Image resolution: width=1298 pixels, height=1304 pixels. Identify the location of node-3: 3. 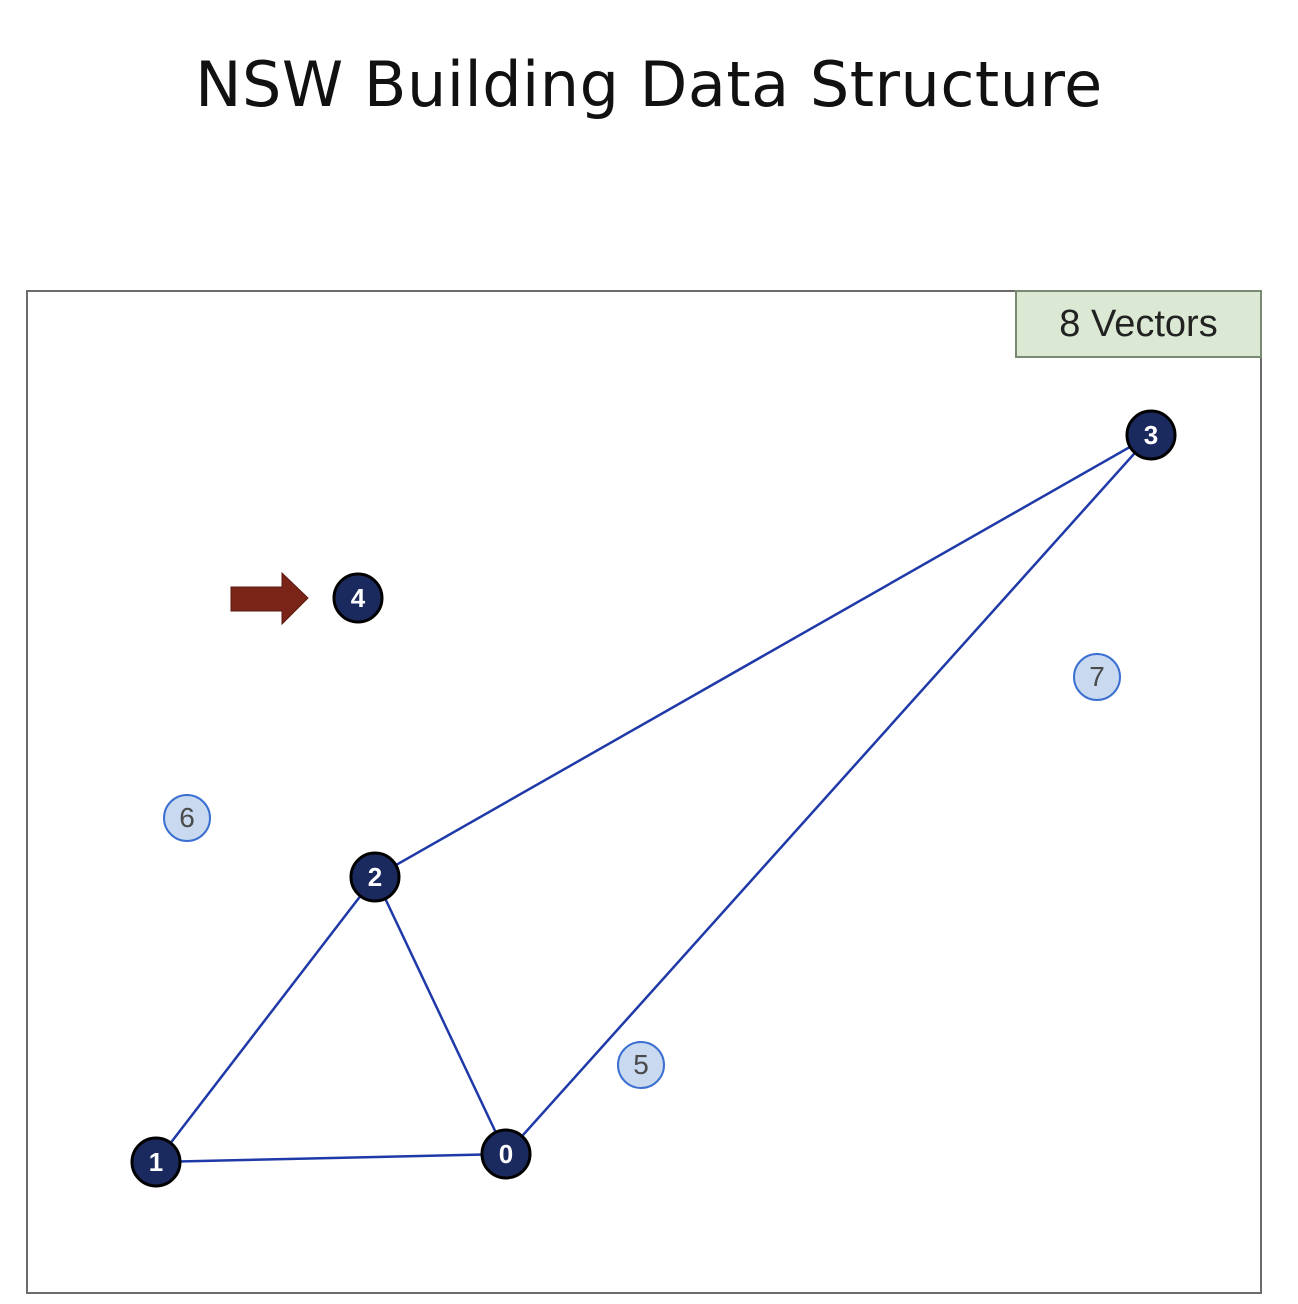
(1151, 435).